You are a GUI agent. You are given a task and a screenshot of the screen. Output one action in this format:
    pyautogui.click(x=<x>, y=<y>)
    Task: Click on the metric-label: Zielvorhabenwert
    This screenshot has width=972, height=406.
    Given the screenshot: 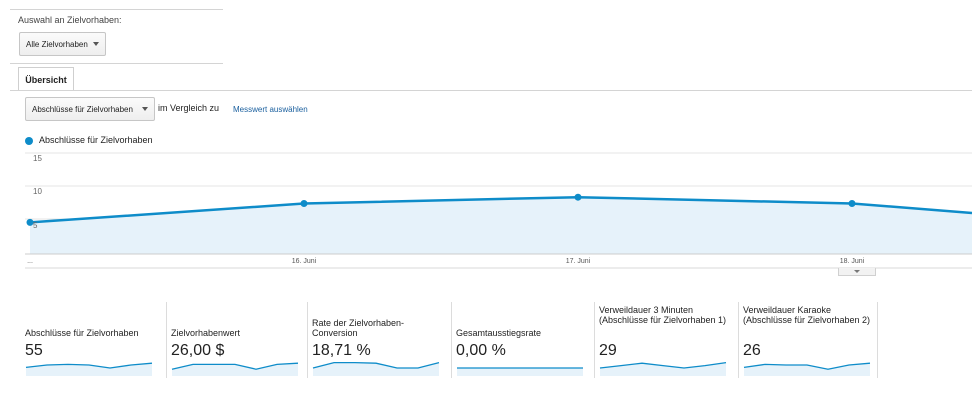 What is the action you would take?
    pyautogui.click(x=206, y=333)
    